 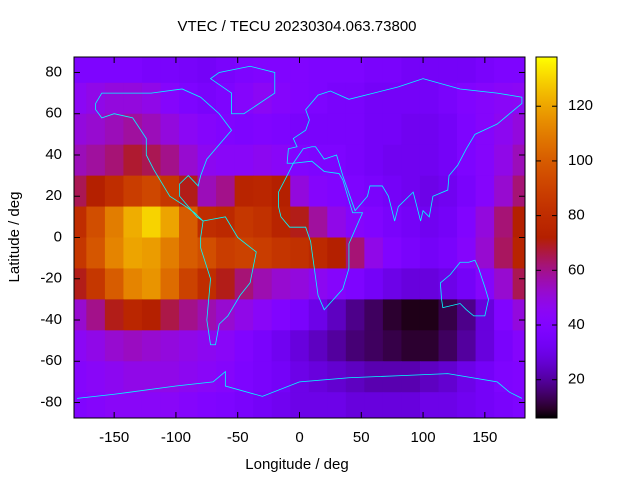 I want to click on colorbar-tick-label: 20, so click(x=576, y=379).